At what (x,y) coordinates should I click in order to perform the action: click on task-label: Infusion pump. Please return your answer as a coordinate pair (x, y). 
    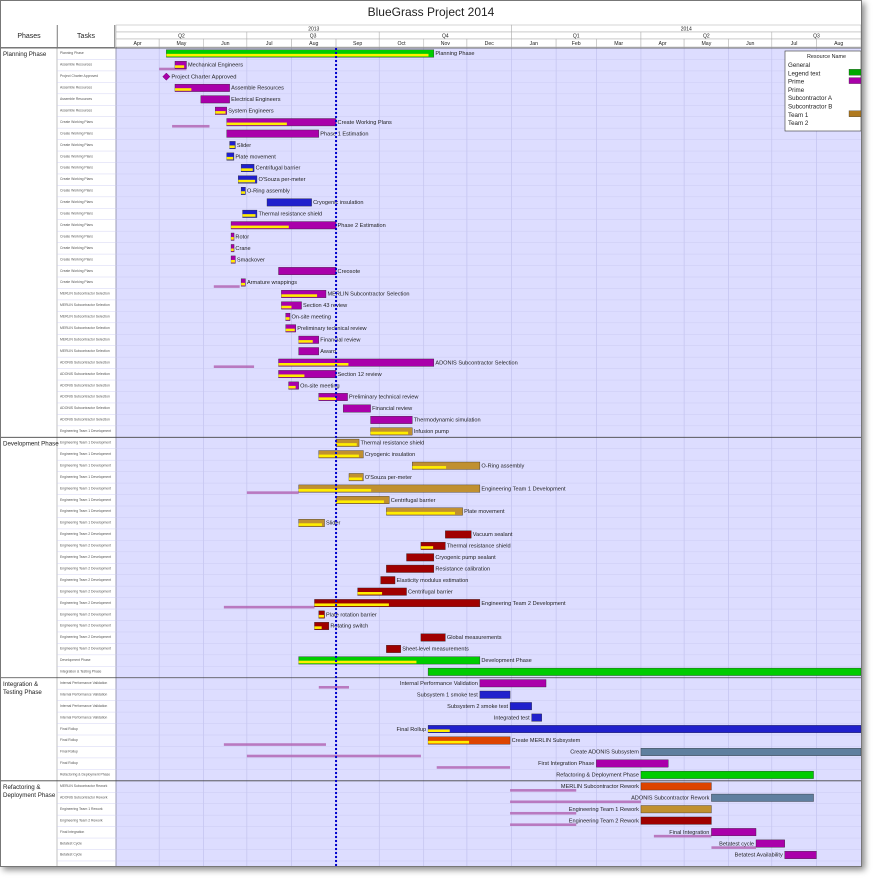
    Looking at the image, I should click on (431, 432).